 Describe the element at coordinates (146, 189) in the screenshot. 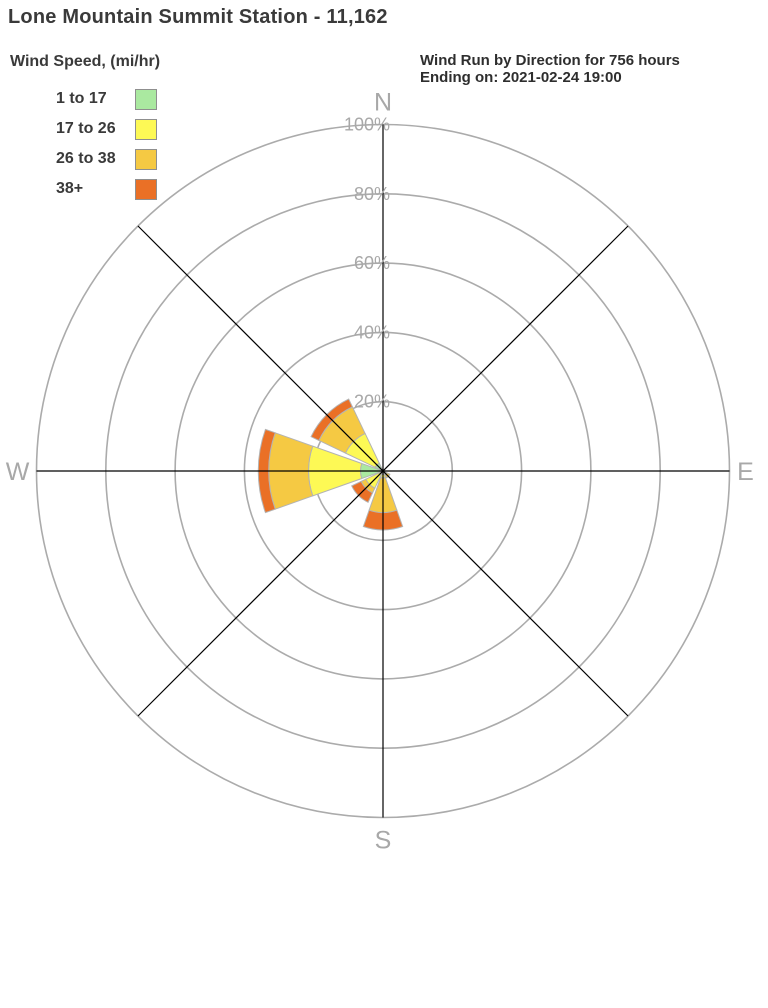

I see `legend-swatch-38-plus` at that location.